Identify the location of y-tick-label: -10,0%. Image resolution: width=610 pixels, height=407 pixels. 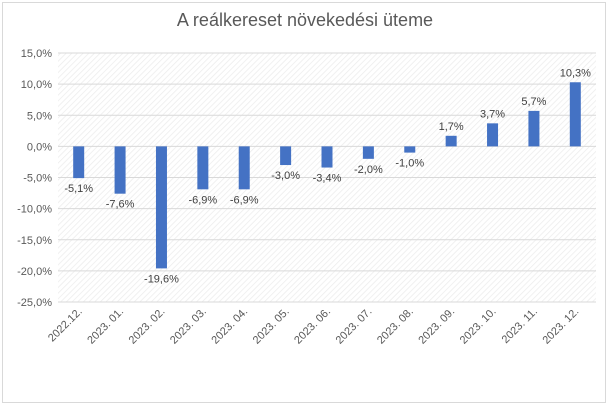
(34, 210).